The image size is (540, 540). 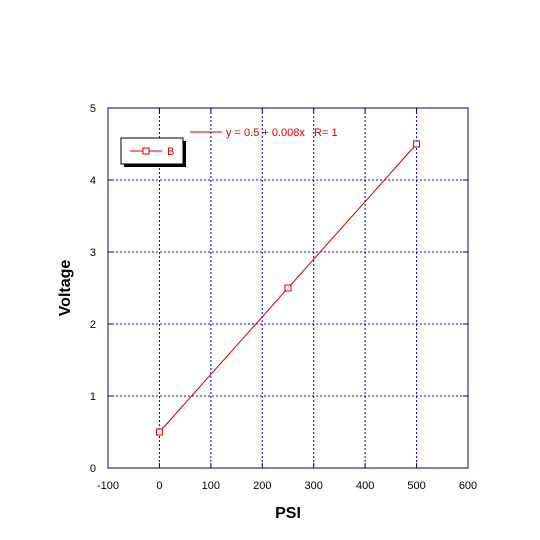 I want to click on legend: B, so click(x=153, y=152).